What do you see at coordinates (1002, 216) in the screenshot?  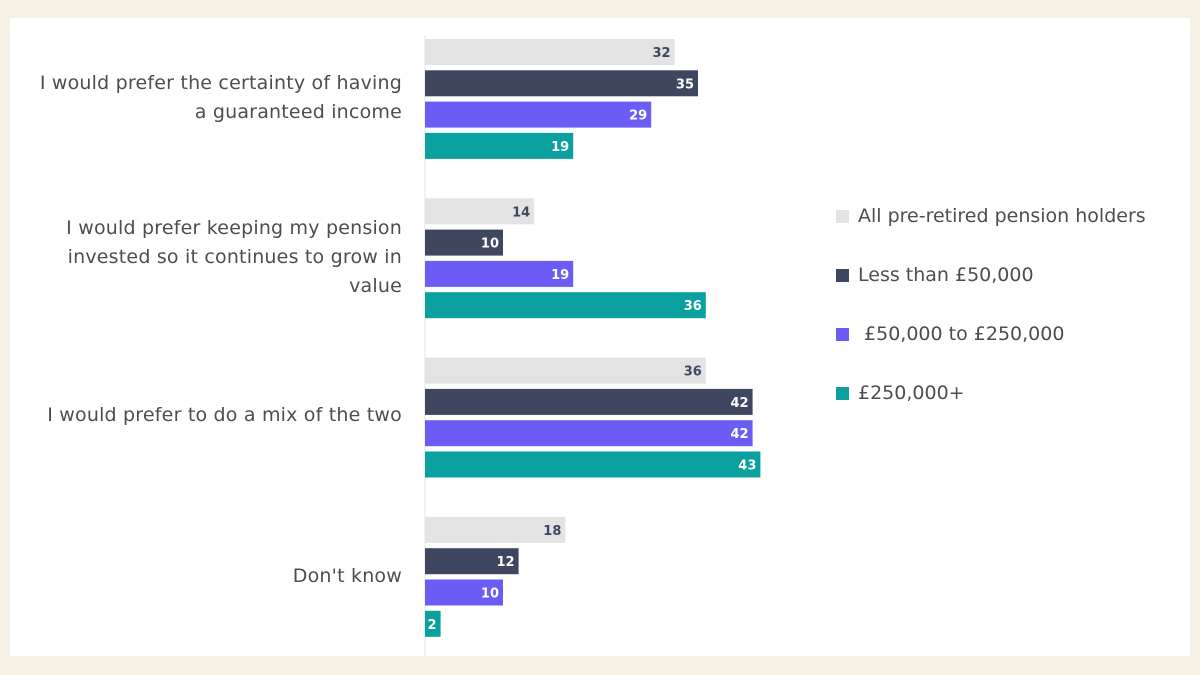 I see `legend-label: All pre-retired pension holders` at bounding box center [1002, 216].